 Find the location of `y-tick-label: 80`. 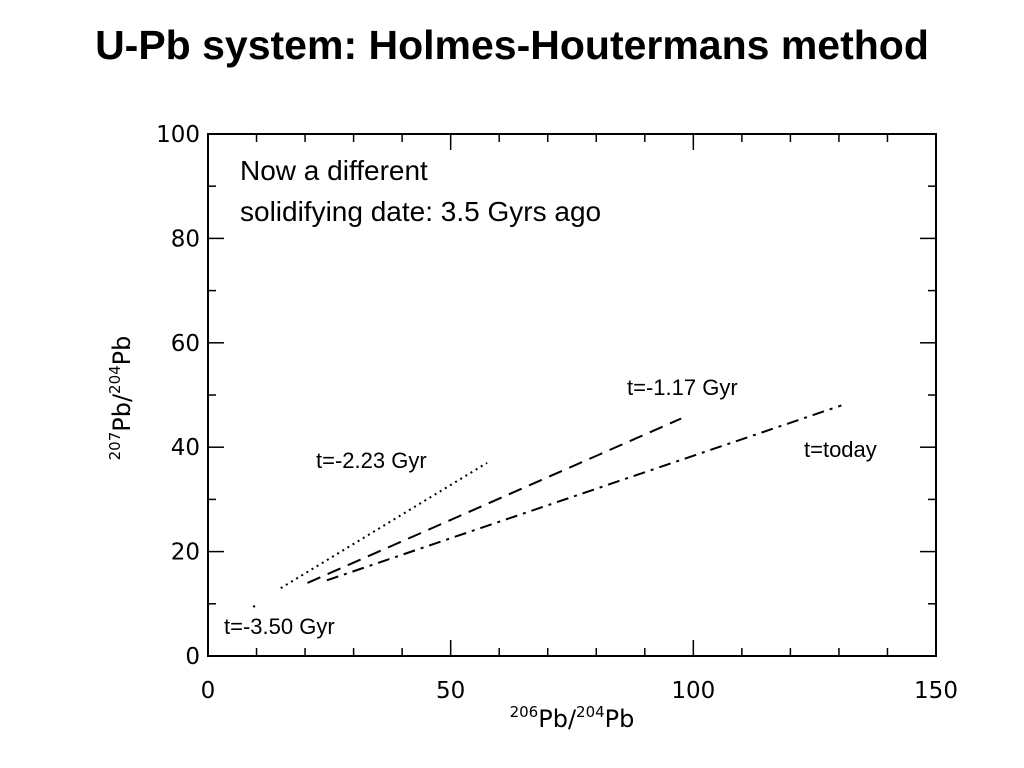

y-tick-label: 80 is located at coordinates (185, 239).